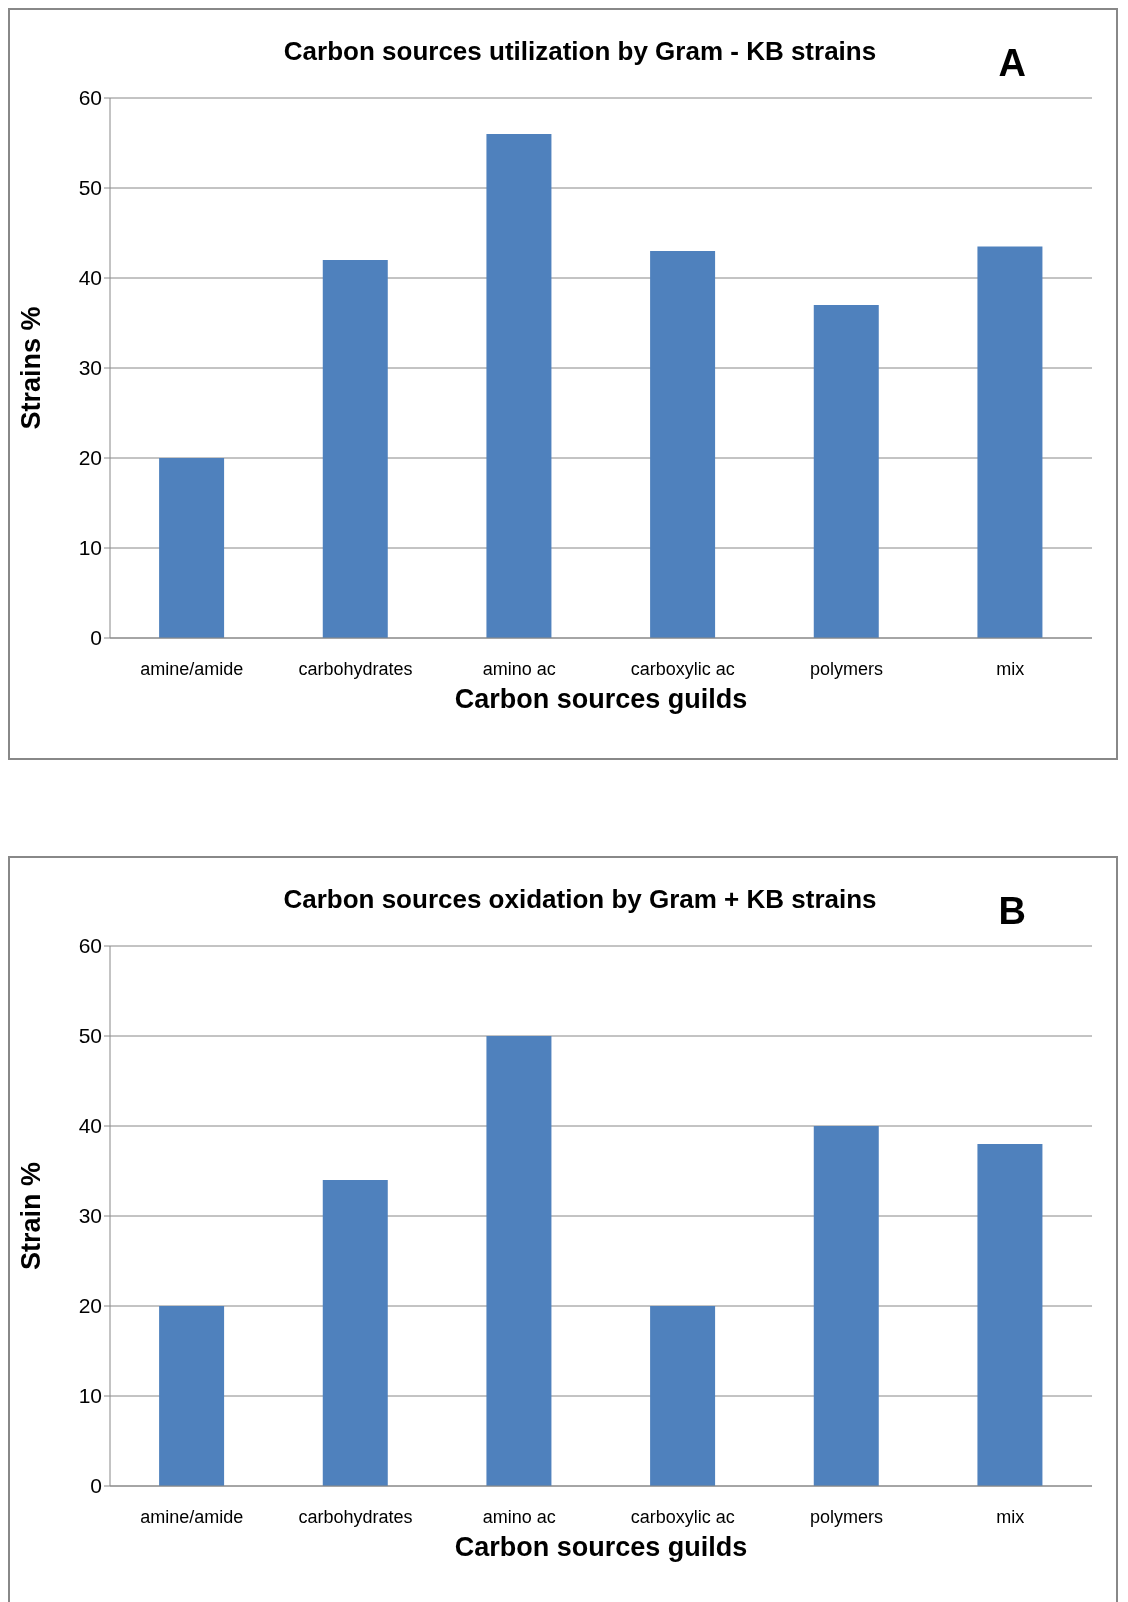 This screenshot has height=1602, width=1128. Describe the element at coordinates (30, 368) in the screenshot. I see `y-axis-title: Strains %` at that location.